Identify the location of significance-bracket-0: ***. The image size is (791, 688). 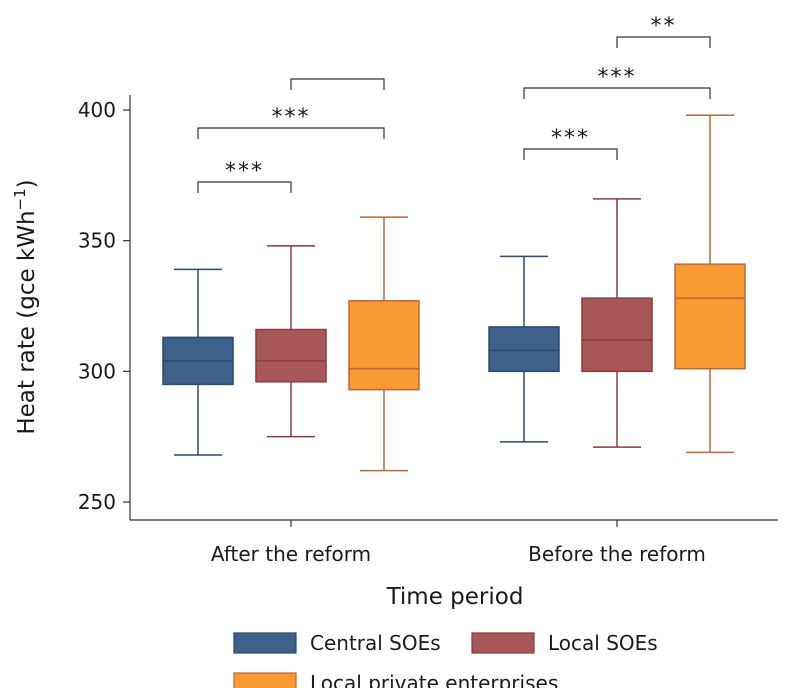
(244, 176).